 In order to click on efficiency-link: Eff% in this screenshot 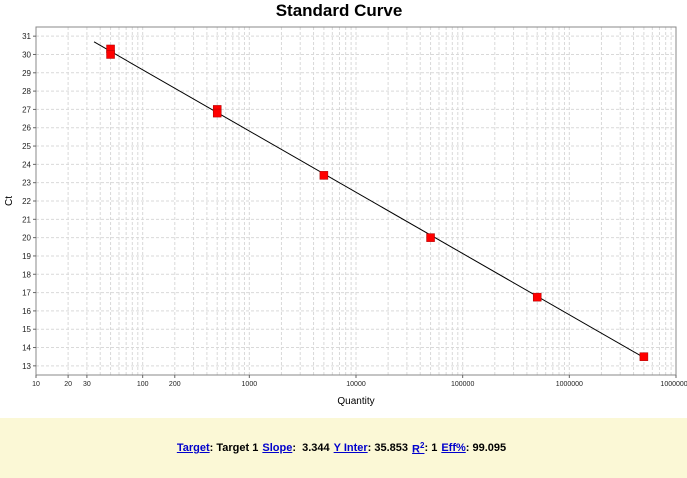, I will do `click(453, 448)`.